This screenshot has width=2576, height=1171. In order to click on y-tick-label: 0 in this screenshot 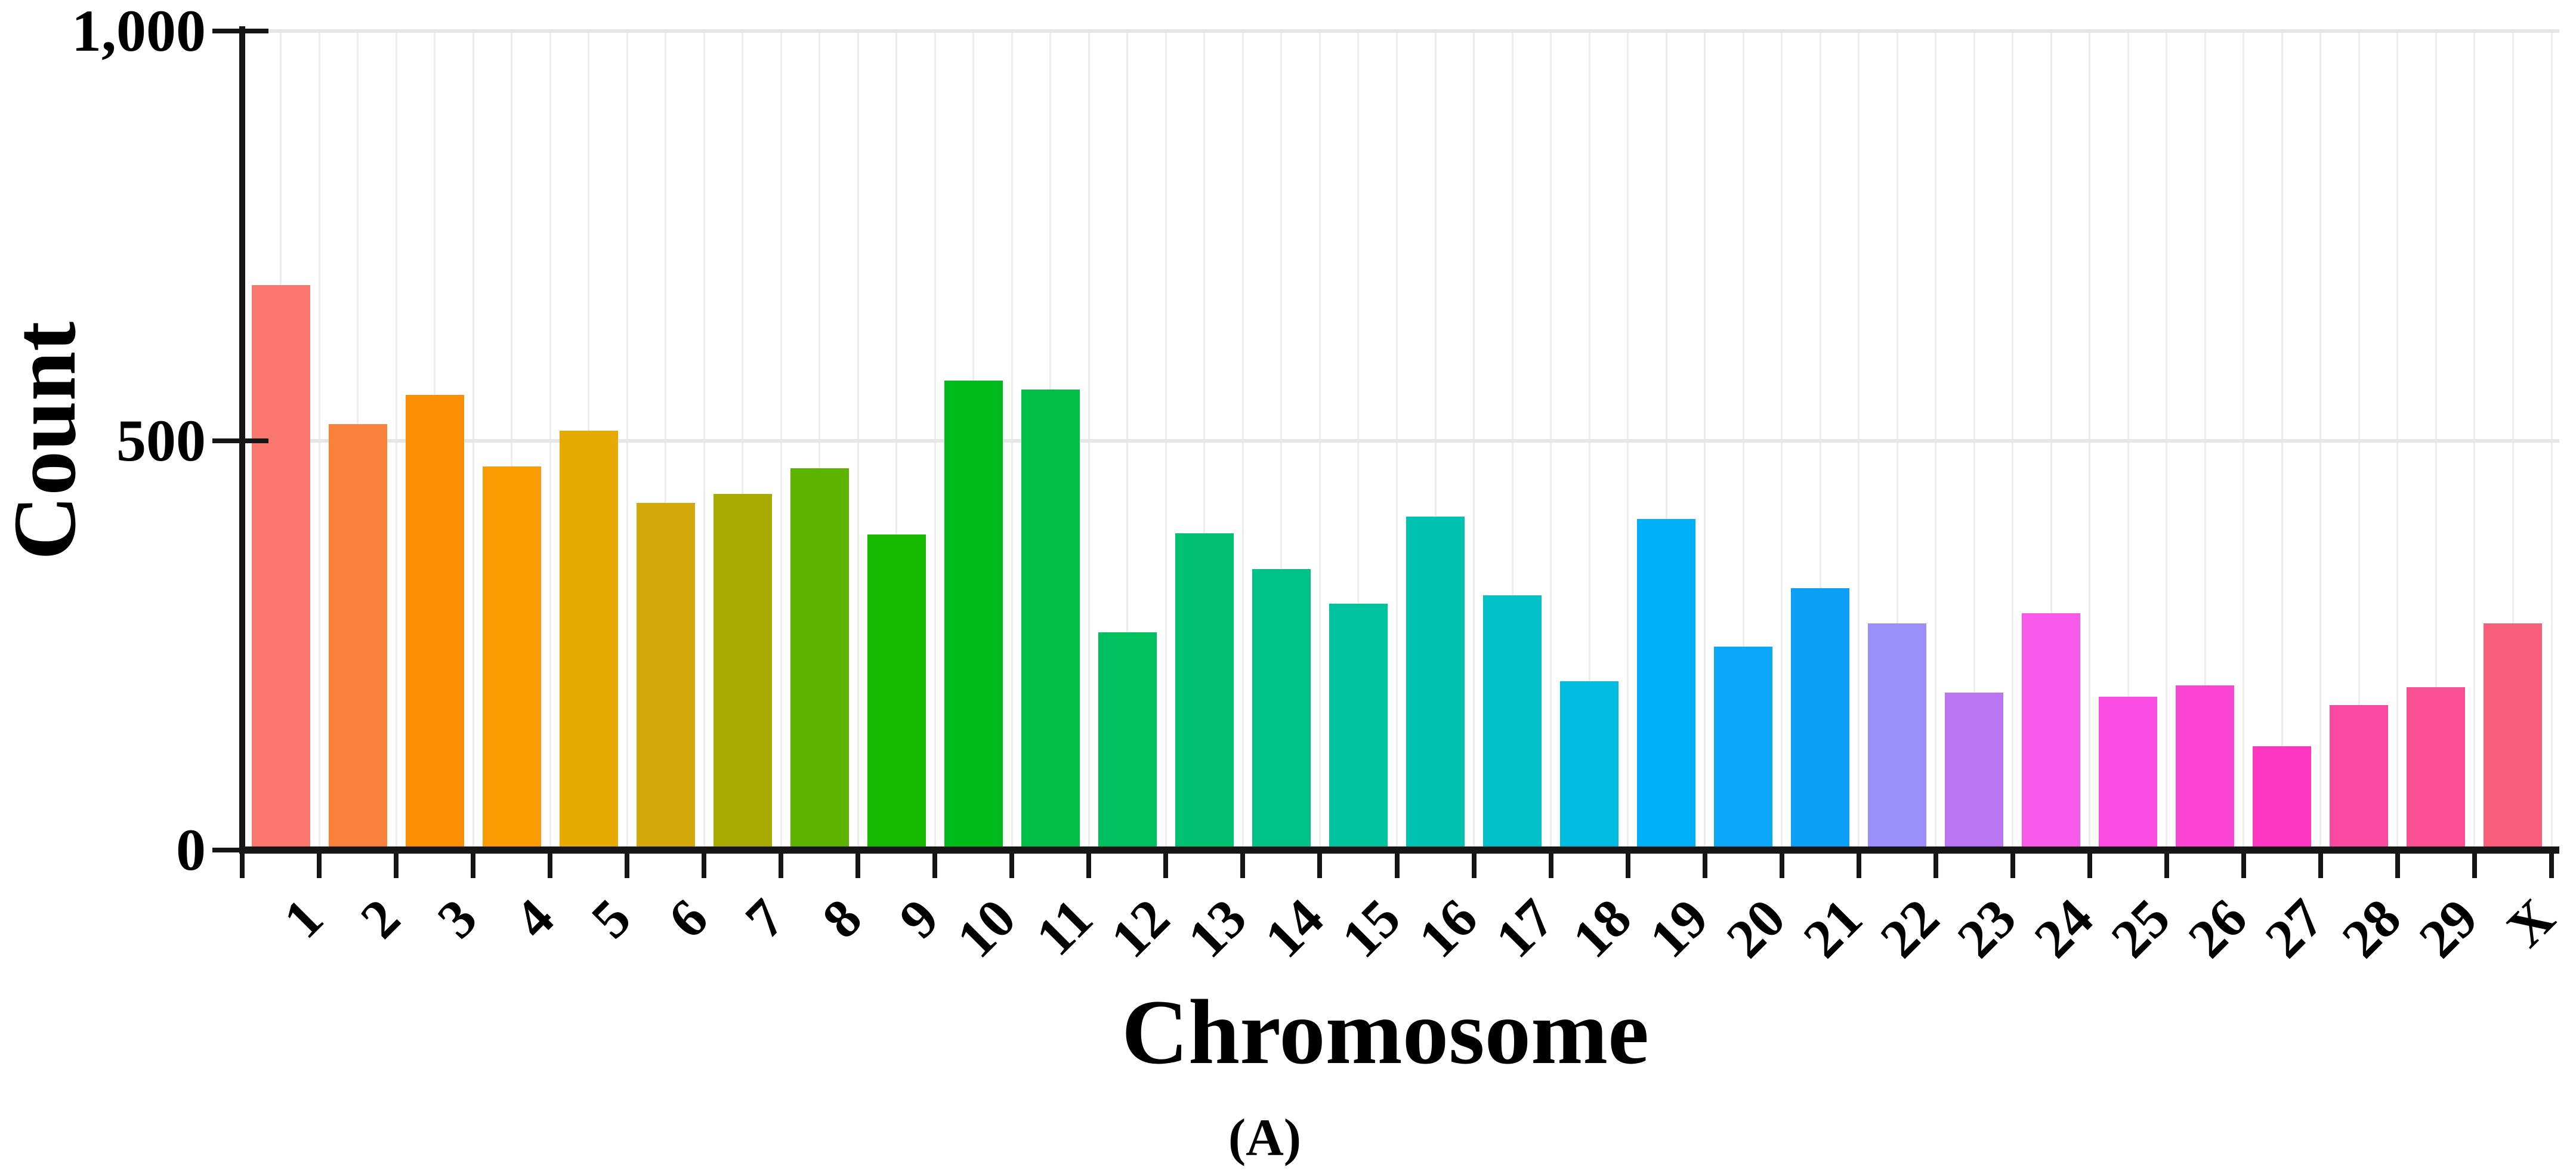, I will do `click(191, 850)`.